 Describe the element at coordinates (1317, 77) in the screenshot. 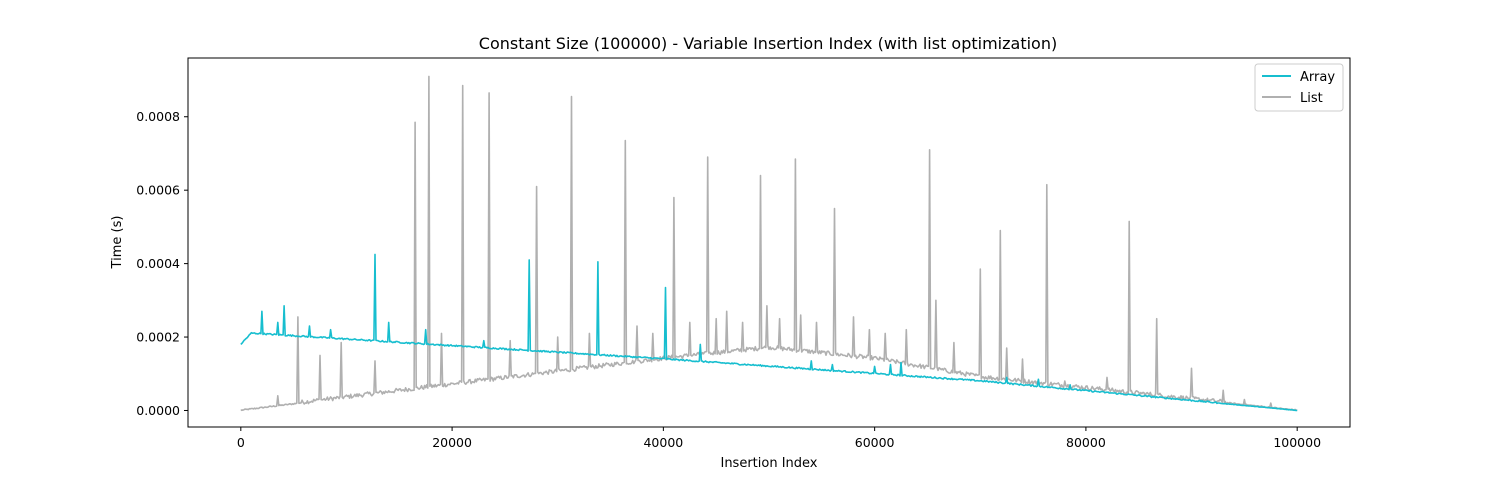

I see `legend-label-array: Array` at that location.